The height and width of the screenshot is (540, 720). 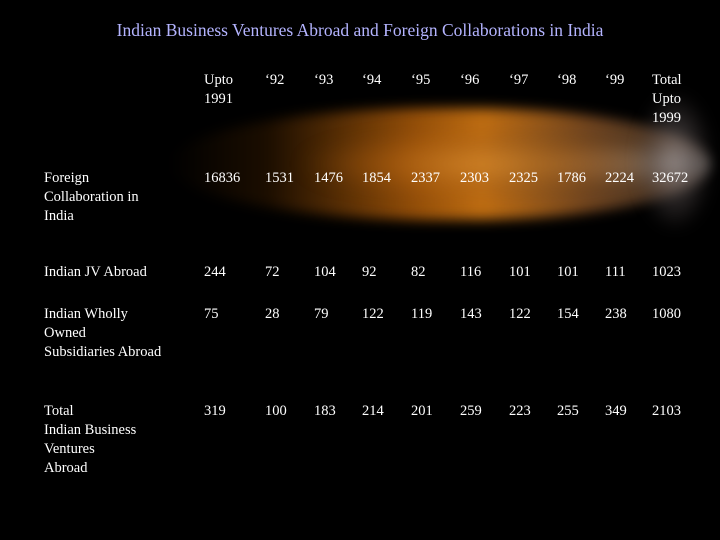 I want to click on table-cell: 238, so click(x=616, y=314).